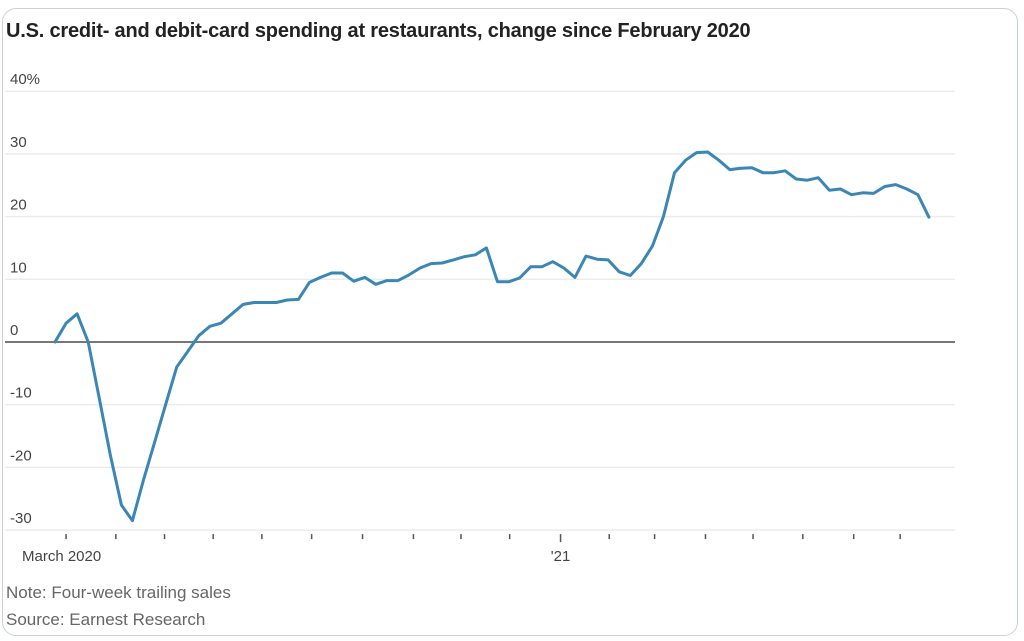 Image resolution: width=1024 pixels, height=641 pixels. What do you see at coordinates (14, 330) in the screenshot?
I see `y-tick-label: 0` at bounding box center [14, 330].